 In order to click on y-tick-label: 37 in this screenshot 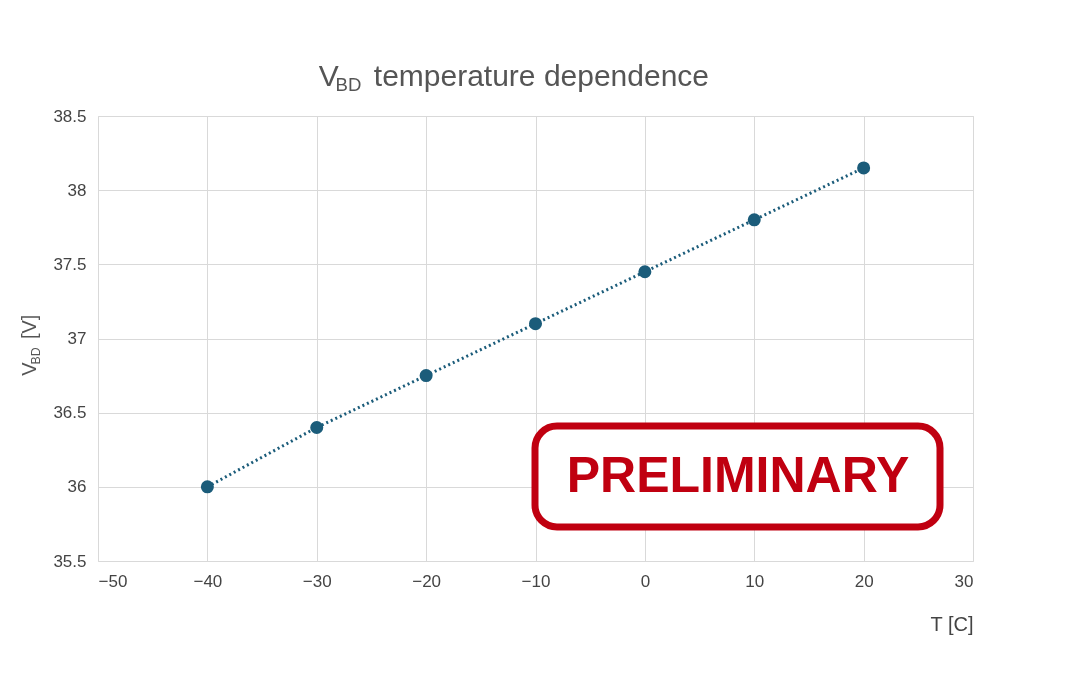, I will do `click(77, 338)`.